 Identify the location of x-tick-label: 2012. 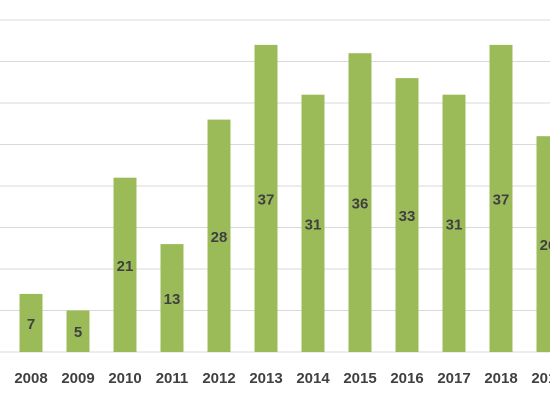
(218, 378).